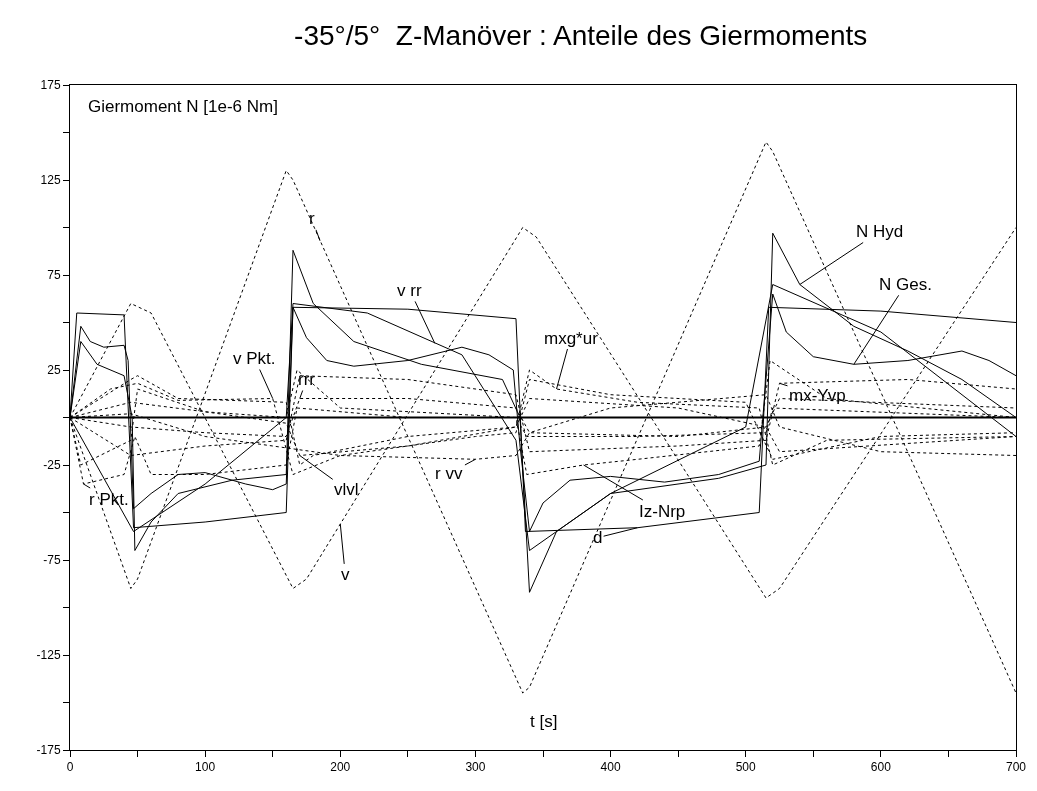 The height and width of the screenshot is (791, 1037). What do you see at coordinates (346, 489) in the screenshot?
I see `annotation: vlvl` at bounding box center [346, 489].